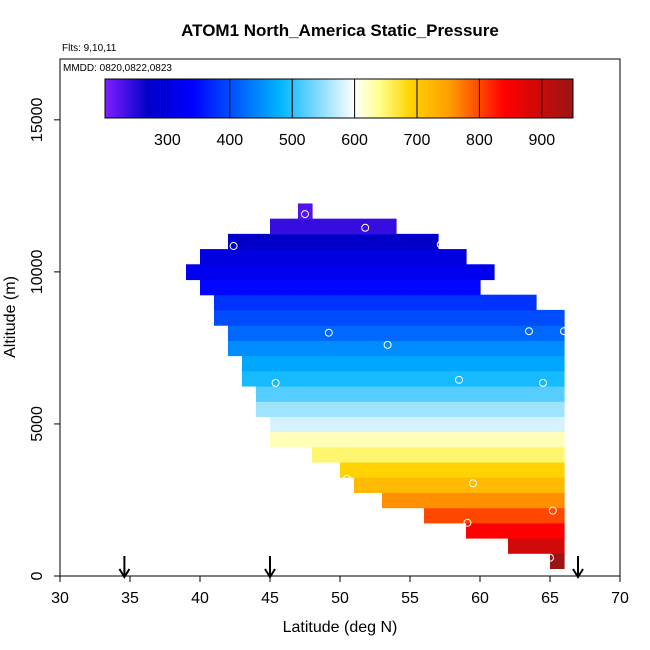 The height and width of the screenshot is (650, 650). I want to click on x-tick-label: 60, so click(480, 598).